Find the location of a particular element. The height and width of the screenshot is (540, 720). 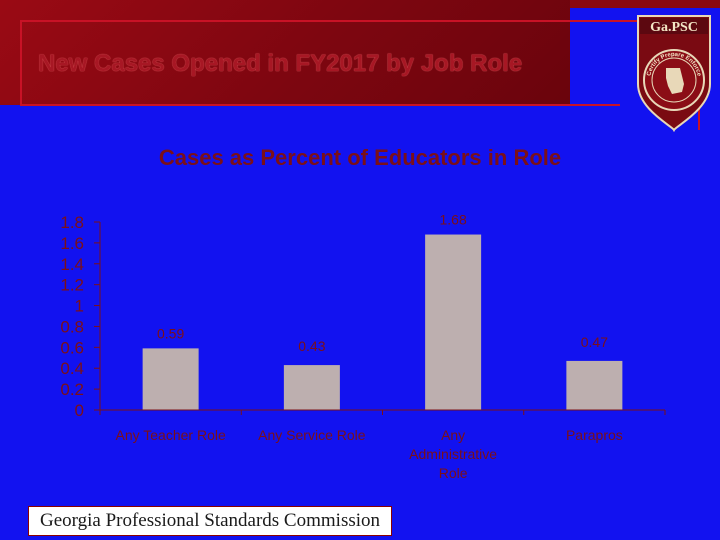

logo-name: Ga.PSC is located at coordinates (674, 27).